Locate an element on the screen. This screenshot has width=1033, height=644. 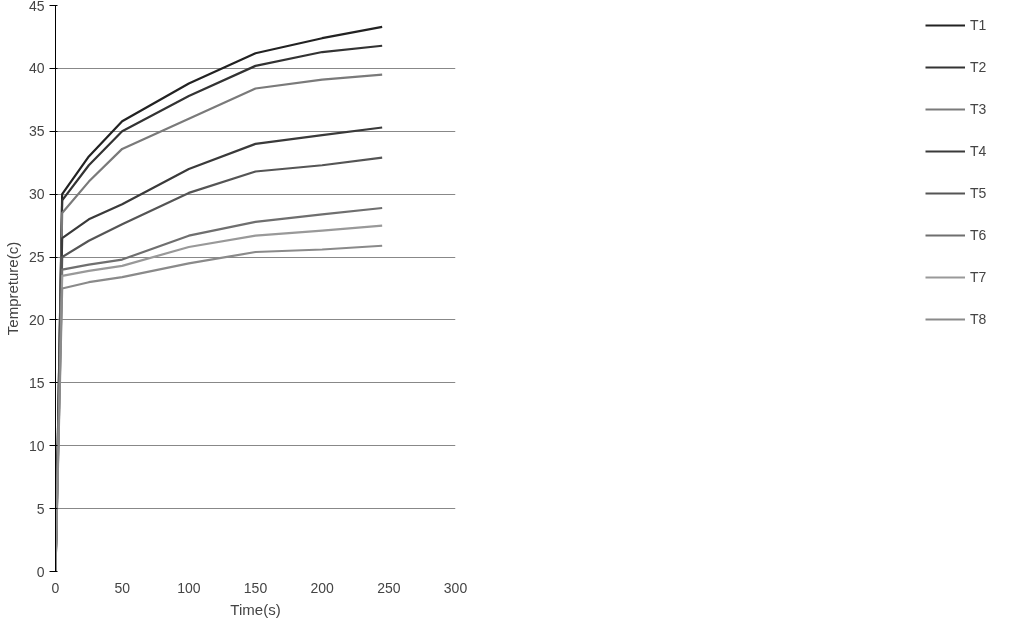
y-tick-label: 10 is located at coordinates (36, 445).